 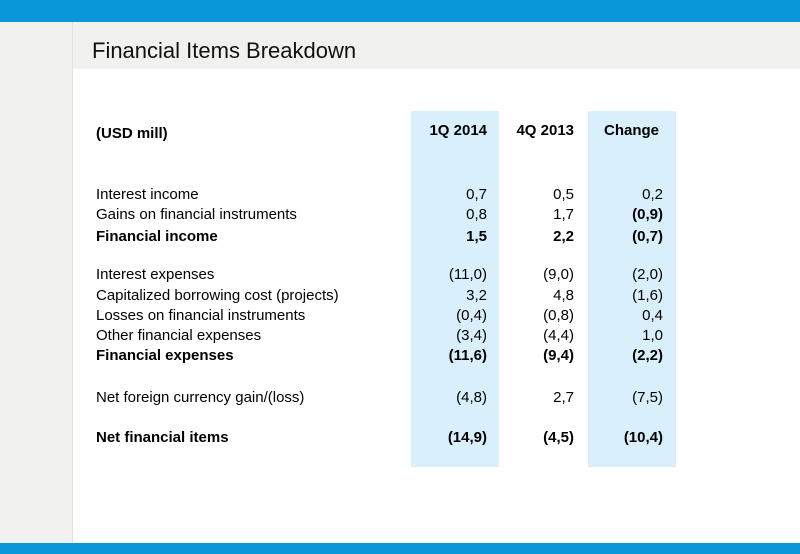 I want to click on cell-change: (10,4), so click(x=643, y=437).